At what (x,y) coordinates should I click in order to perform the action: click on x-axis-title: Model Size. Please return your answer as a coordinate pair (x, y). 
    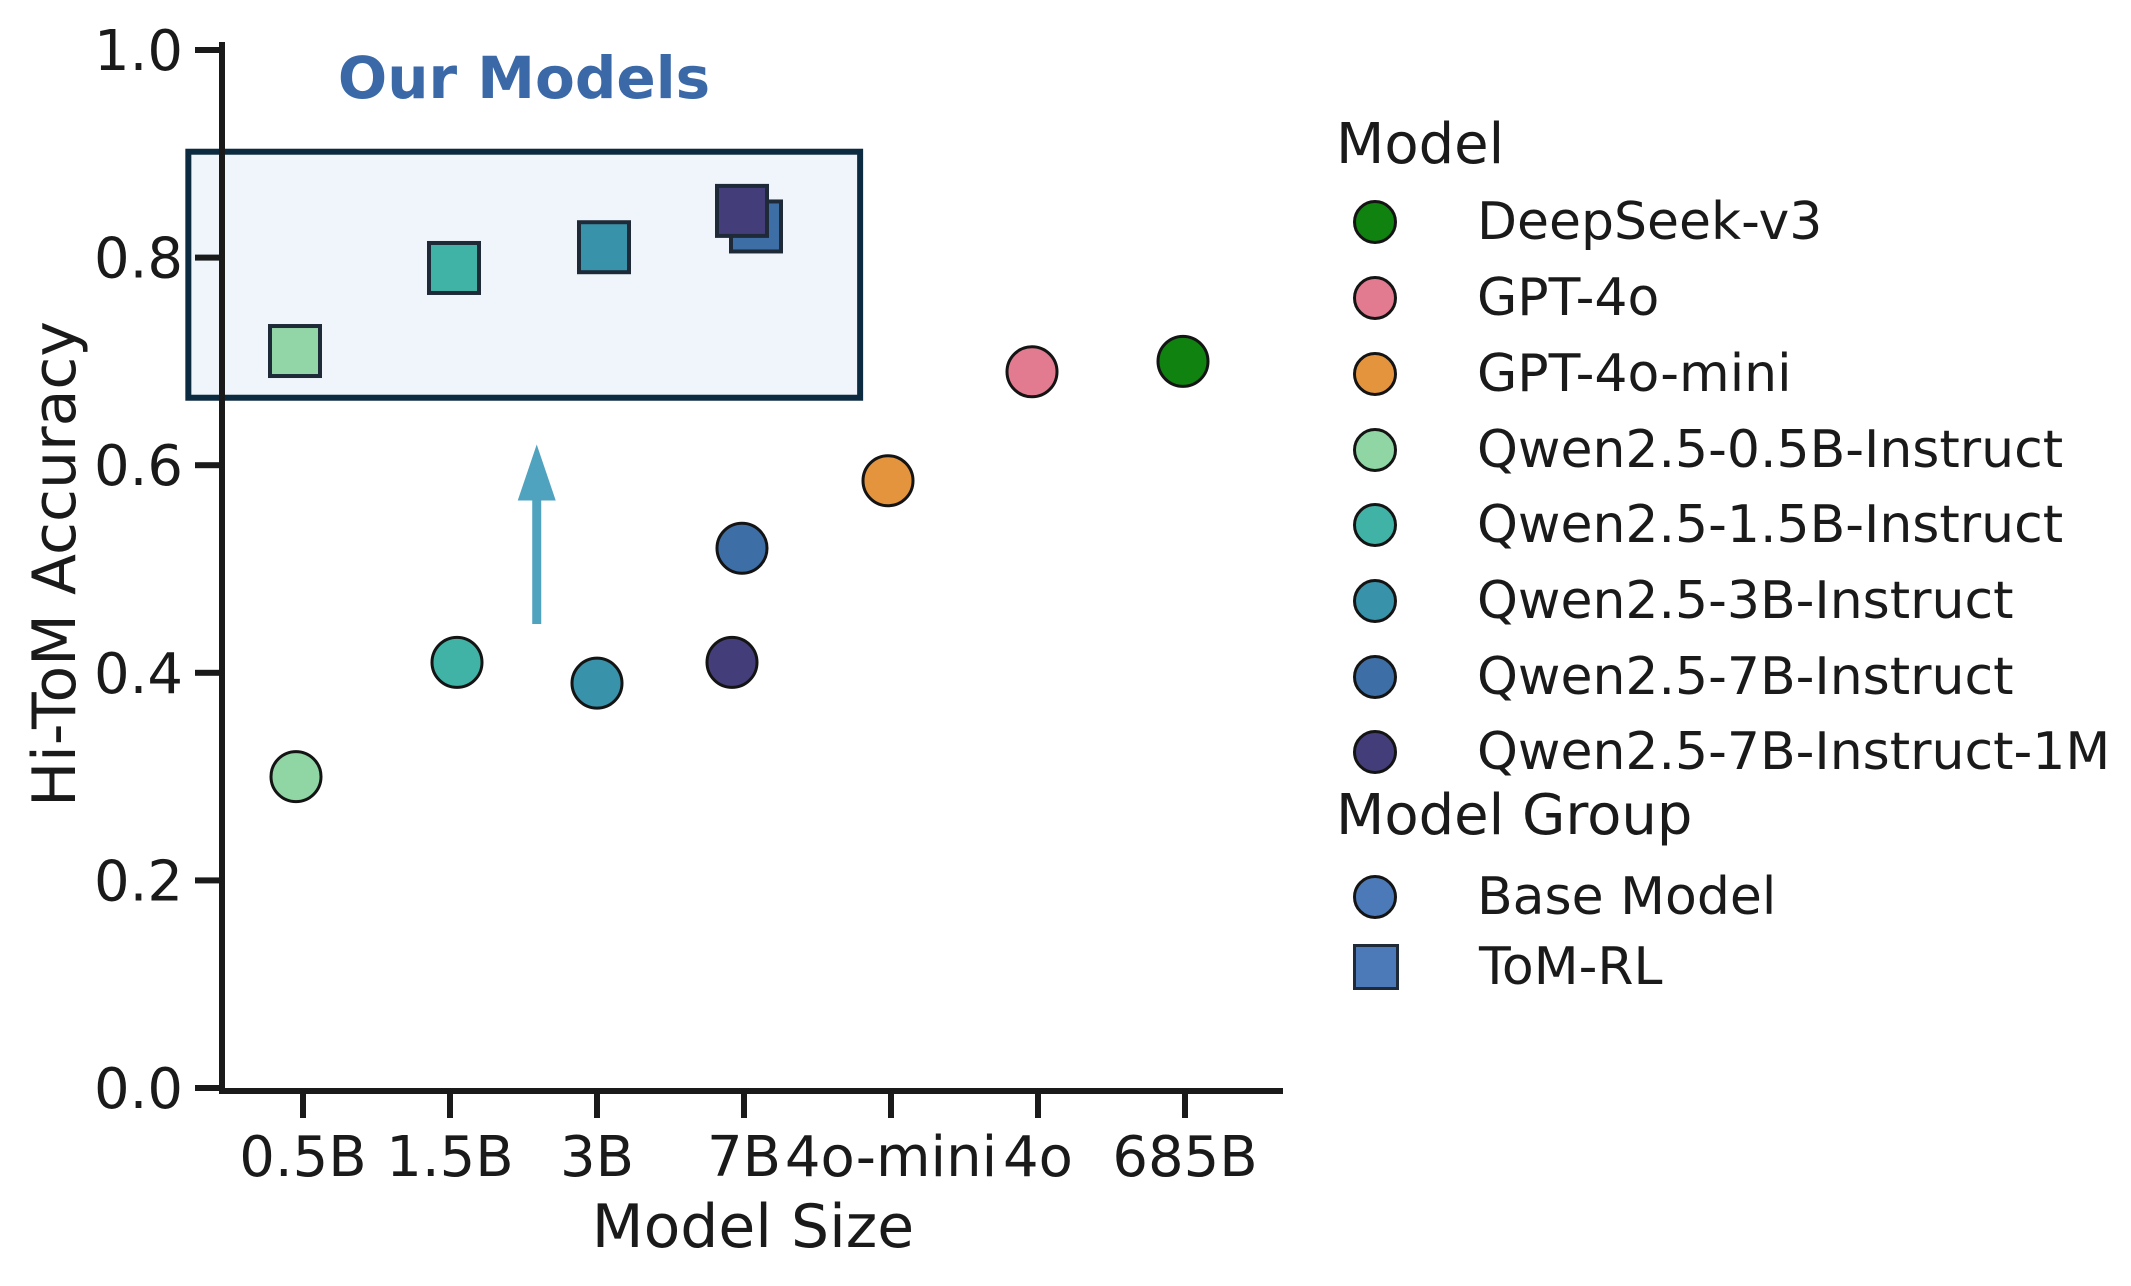
    Looking at the image, I should click on (753, 1227).